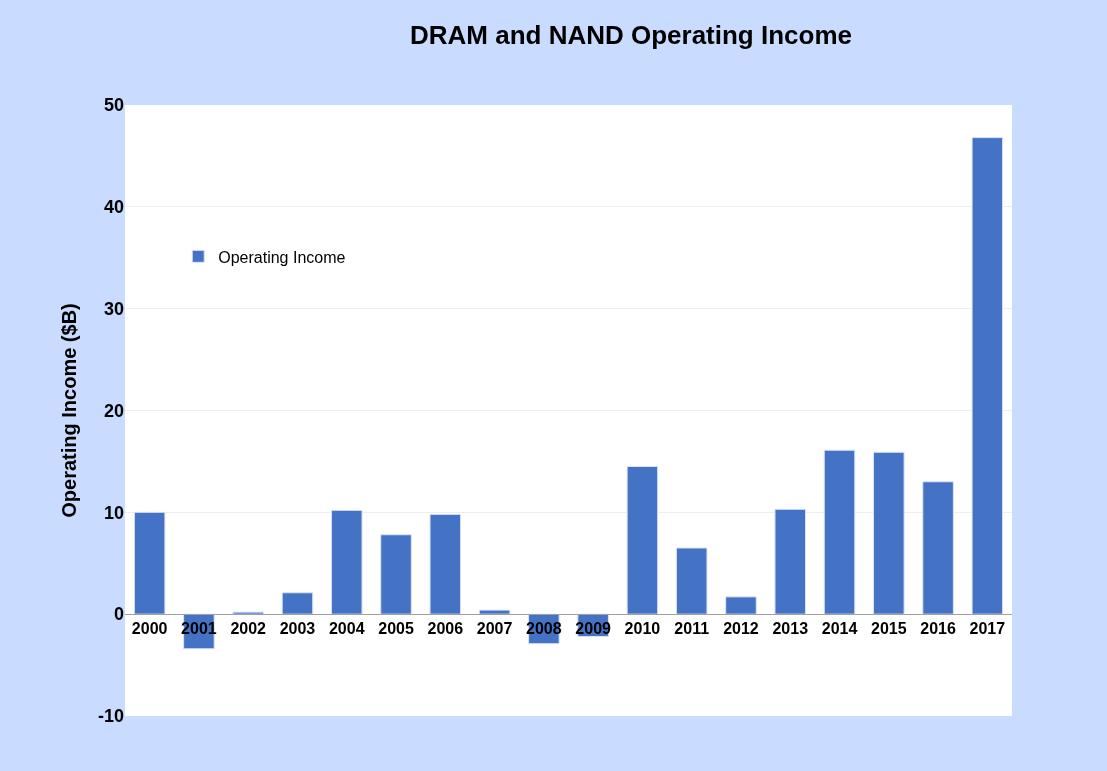 This screenshot has height=771, width=1107. What do you see at coordinates (839, 629) in the screenshot?
I see `x-tick-label: 2014` at bounding box center [839, 629].